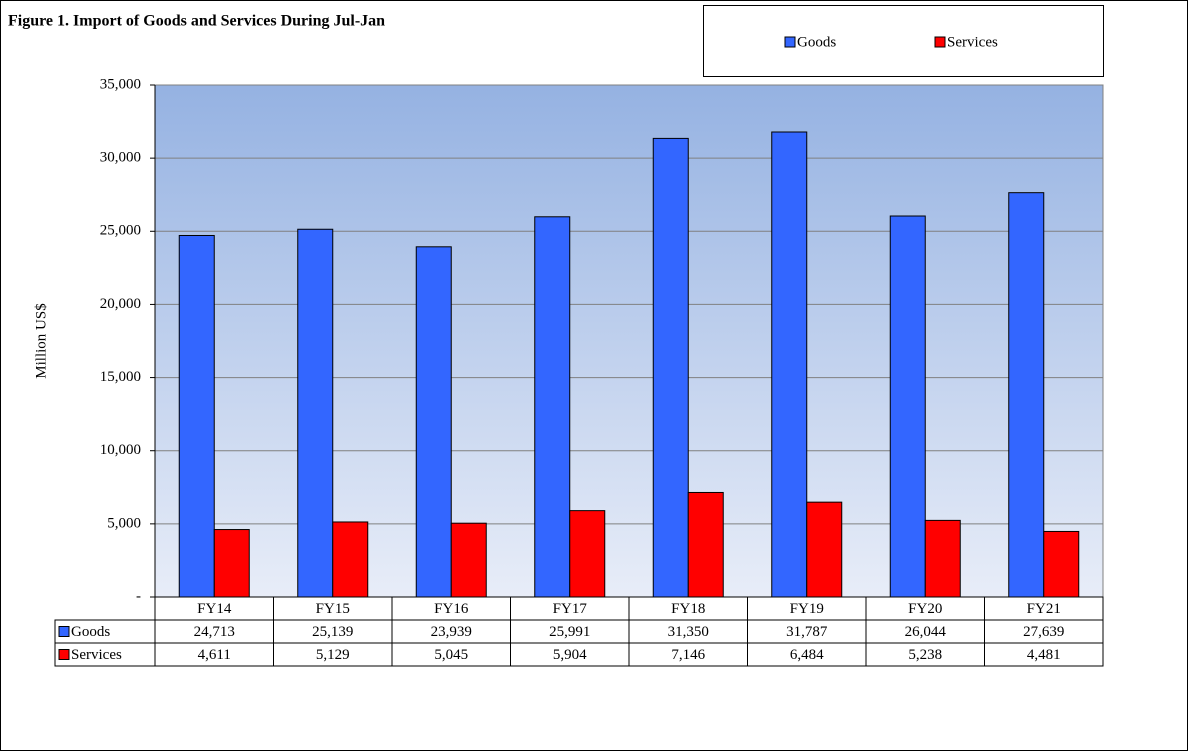 The height and width of the screenshot is (756, 1188). Describe the element at coordinates (926, 632) in the screenshot. I see `table-value: 26,044` at that location.